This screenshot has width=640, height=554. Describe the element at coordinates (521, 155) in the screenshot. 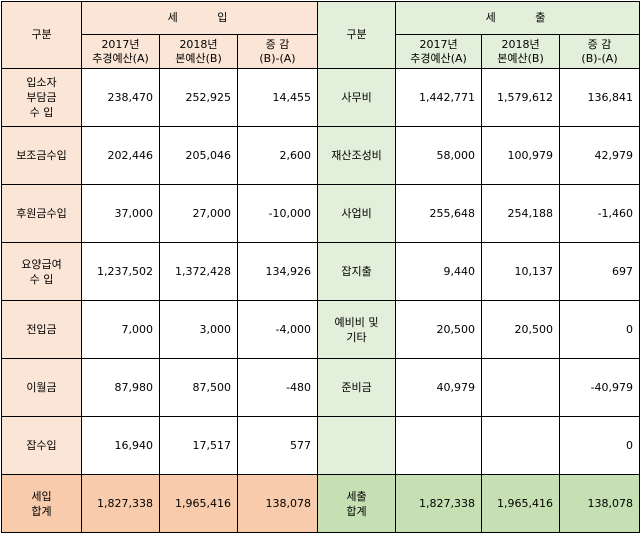

I see `expense-value-2018: 100,979` at that location.